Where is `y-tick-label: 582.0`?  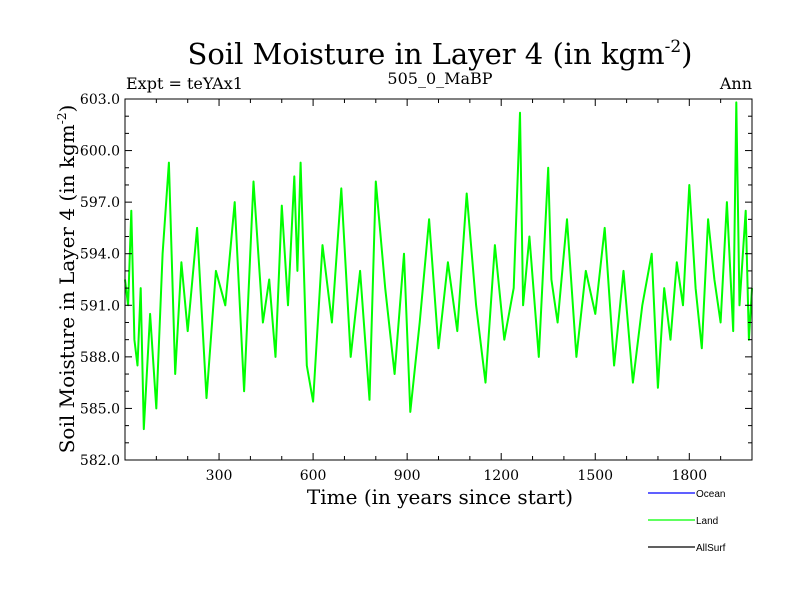 y-tick-label: 582.0 is located at coordinates (100, 461).